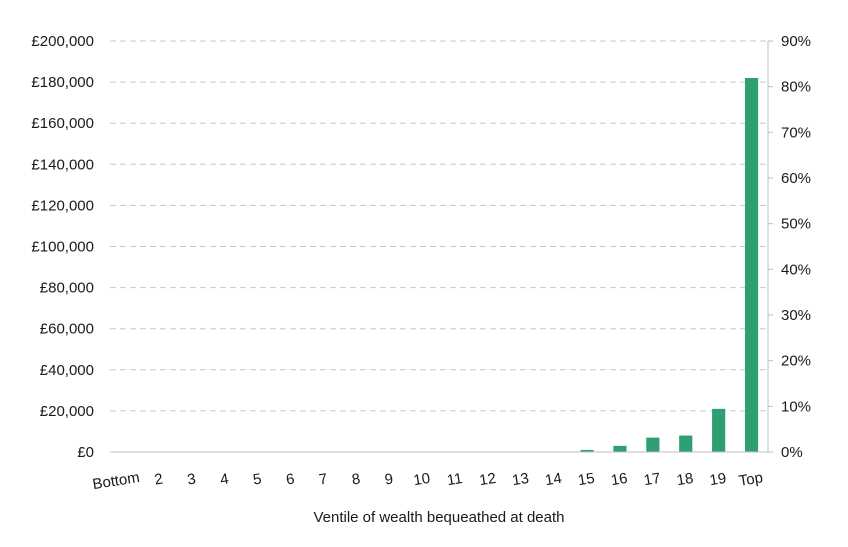  I want to click on x-tick-label: 17, so click(652, 479).